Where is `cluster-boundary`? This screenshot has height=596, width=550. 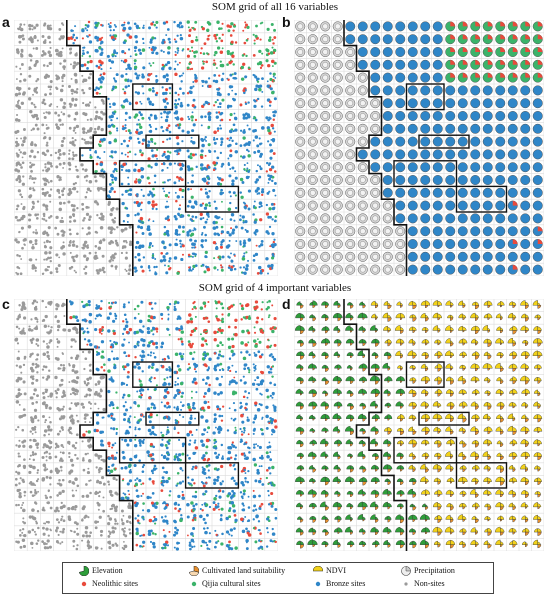 cluster-boundary is located at coordinates (375, 148).